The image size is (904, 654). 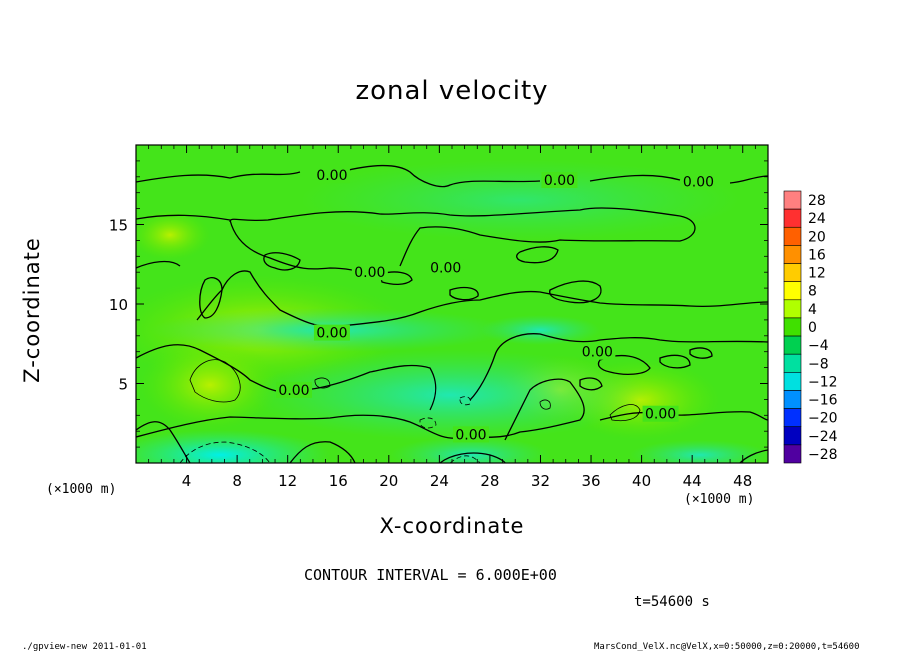 I want to click on contour-label-3: 0.00, so click(x=369, y=273).